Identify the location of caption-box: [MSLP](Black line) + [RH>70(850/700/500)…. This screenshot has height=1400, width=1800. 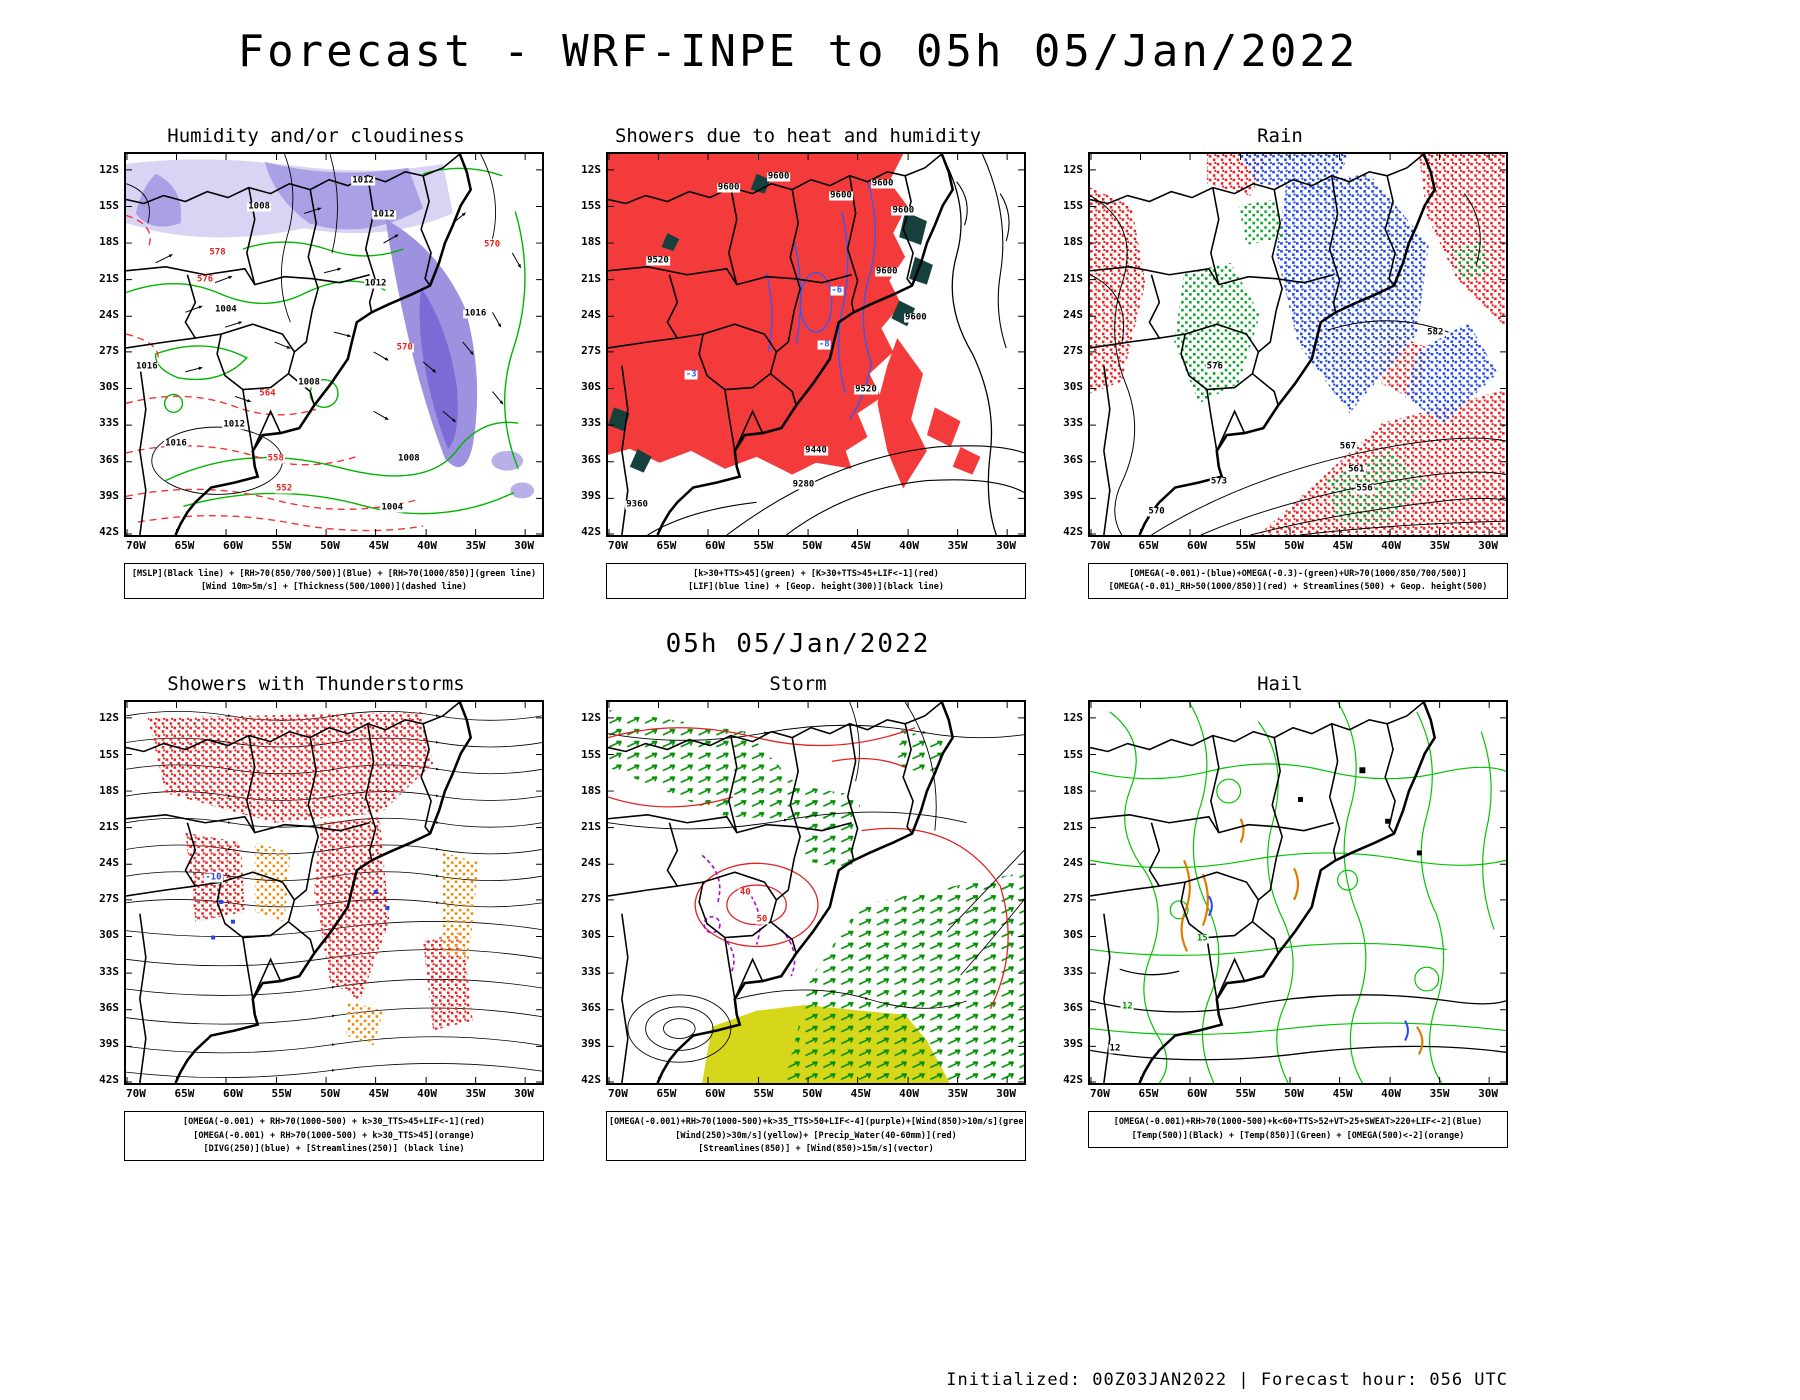
(334, 581).